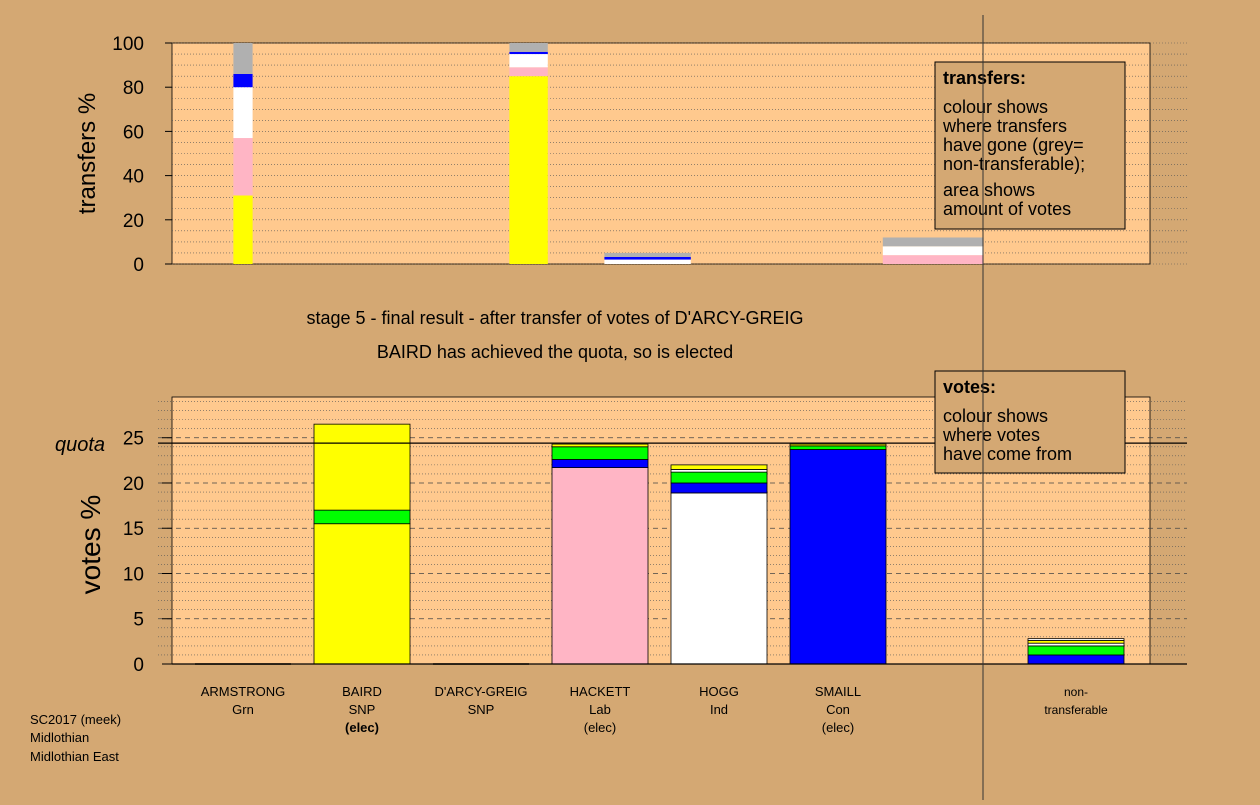  What do you see at coordinates (838, 709) in the screenshot?
I see `category-party: Con` at bounding box center [838, 709].